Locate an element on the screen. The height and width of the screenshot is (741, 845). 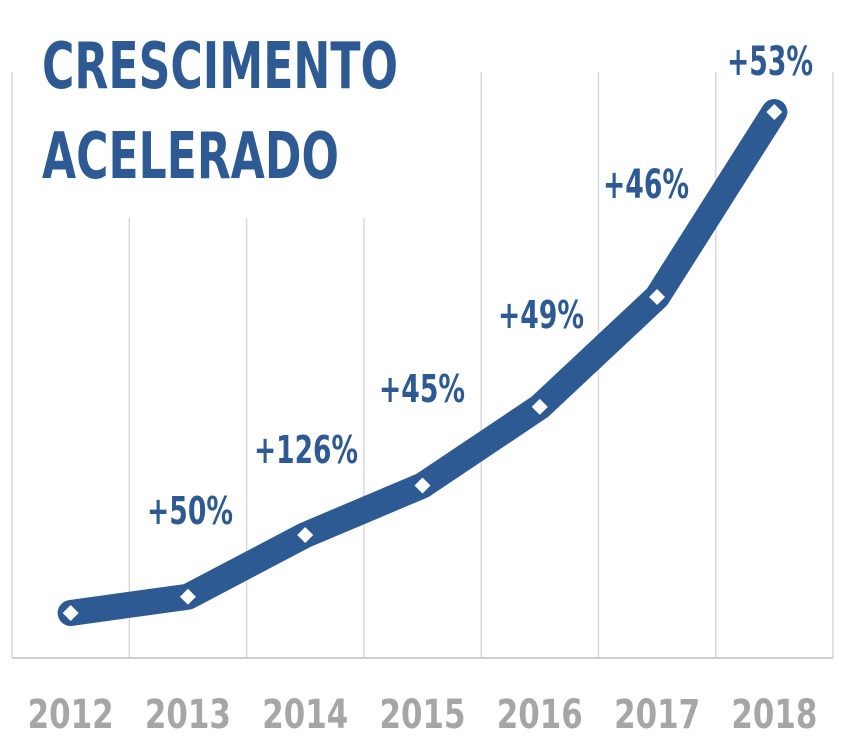
data-label: +53% is located at coordinates (770, 62).